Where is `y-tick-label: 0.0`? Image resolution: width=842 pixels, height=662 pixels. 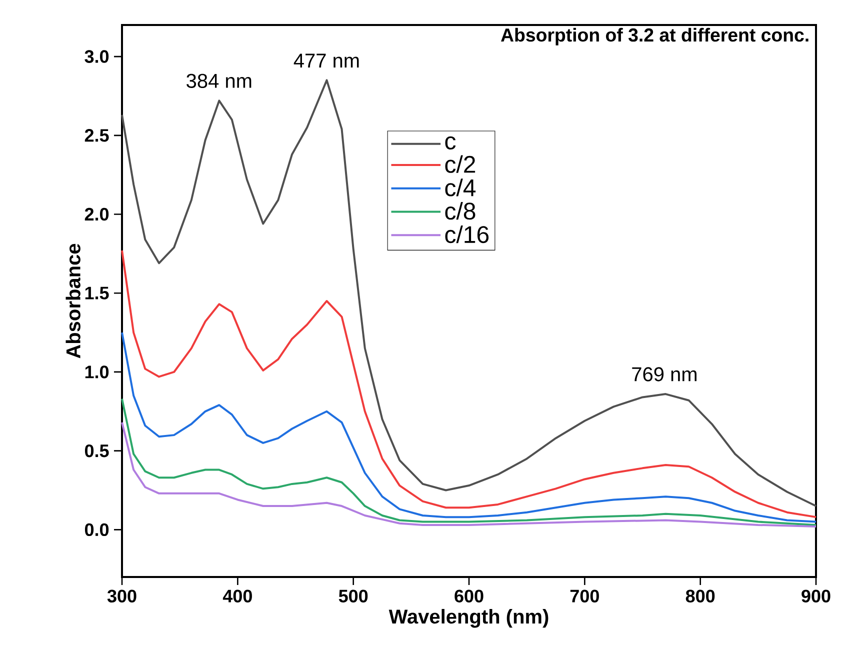 y-tick-label: 0.0 is located at coordinates (96, 529).